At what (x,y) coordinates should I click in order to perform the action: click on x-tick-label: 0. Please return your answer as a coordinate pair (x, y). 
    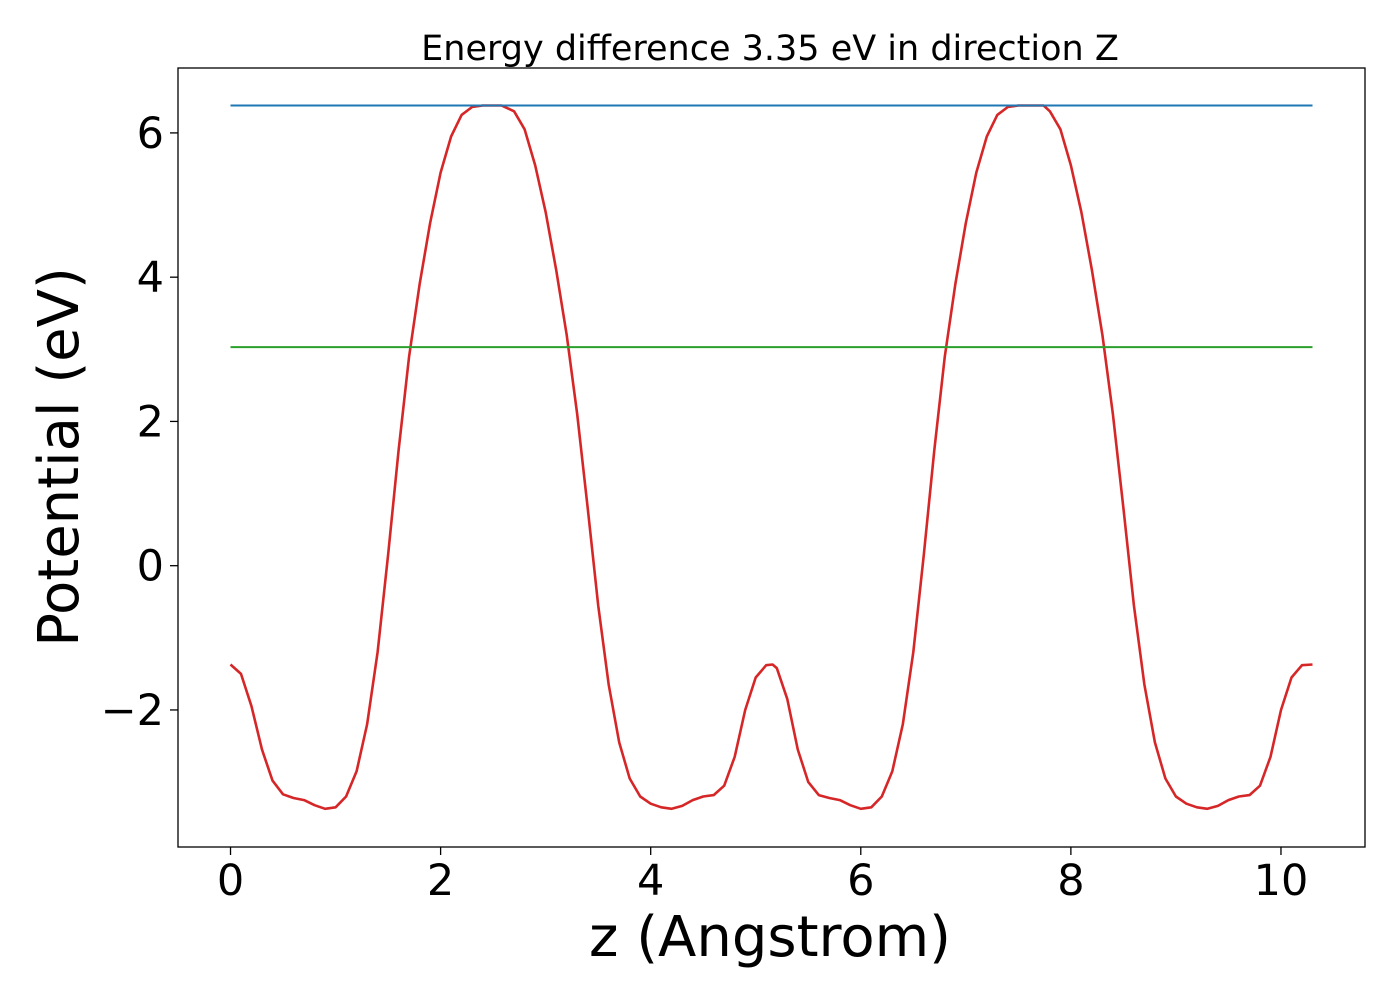
    Looking at the image, I should click on (230, 881).